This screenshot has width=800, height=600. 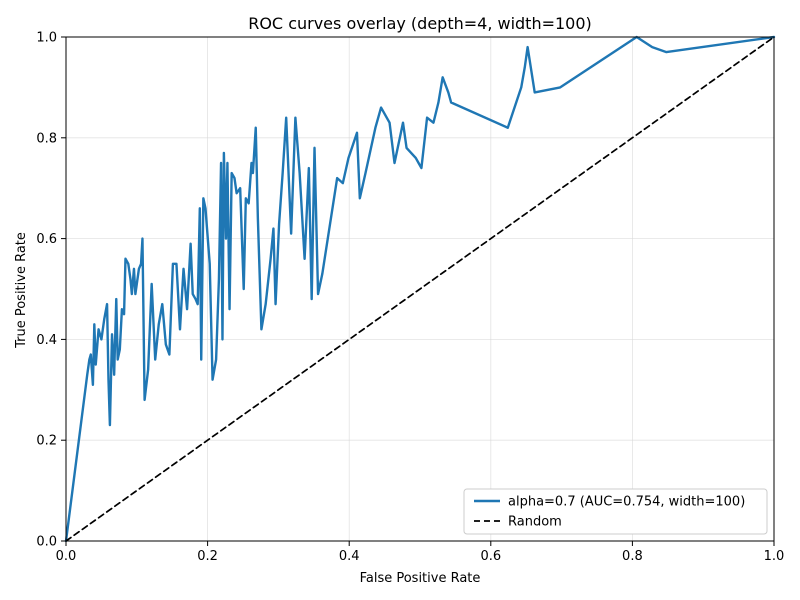 I want to click on y-tick-label-1: 0.2, so click(x=46, y=441).